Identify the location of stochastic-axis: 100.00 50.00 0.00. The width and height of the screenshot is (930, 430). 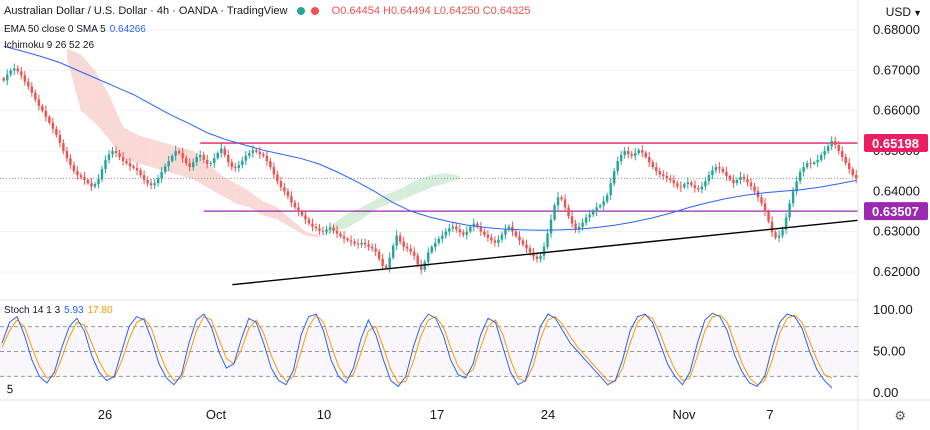
(893, 351).